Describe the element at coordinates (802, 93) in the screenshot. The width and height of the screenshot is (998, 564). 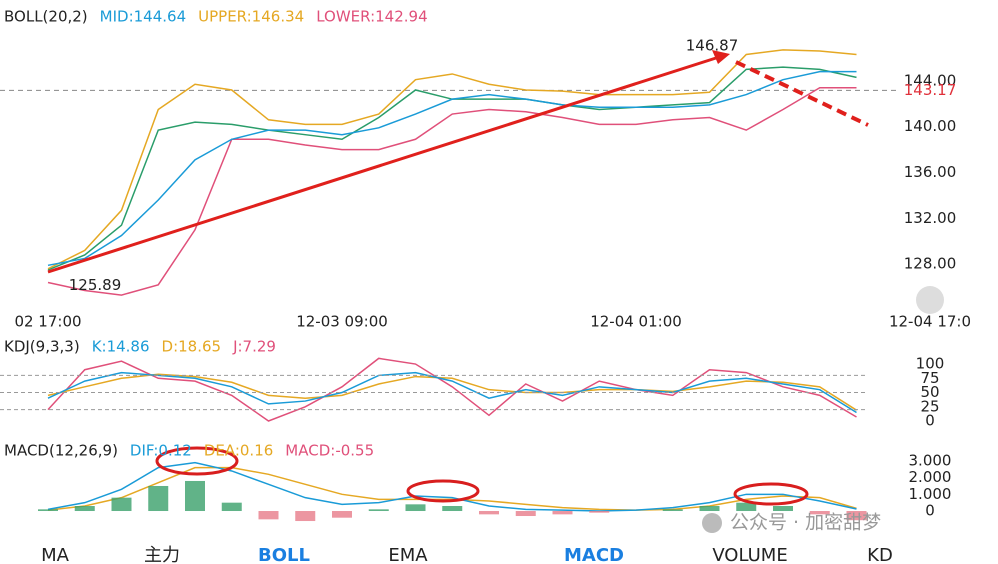
I see `trend-line-dashed` at that location.